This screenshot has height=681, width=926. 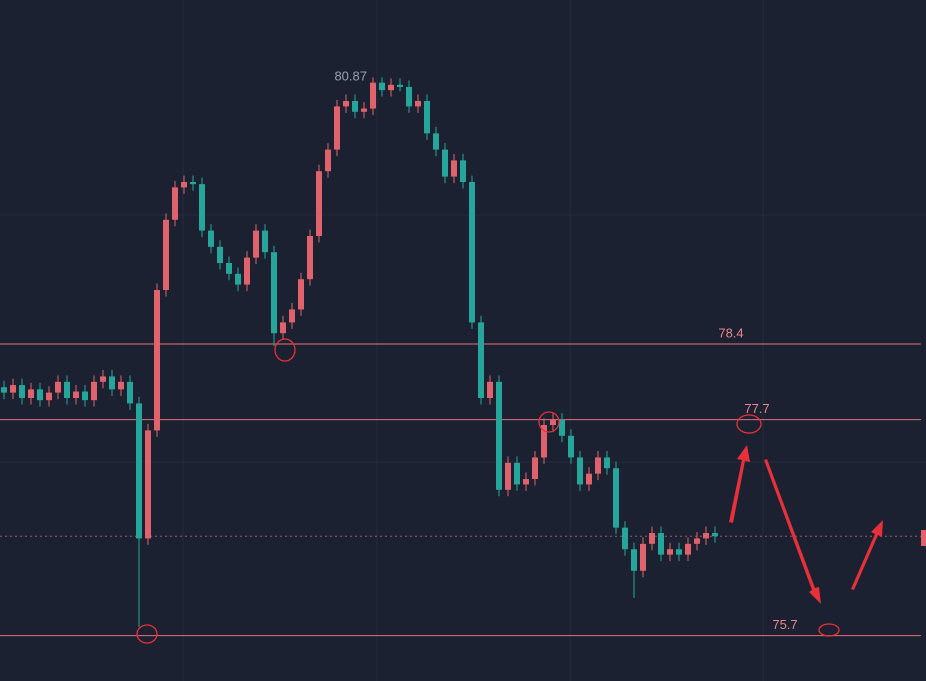 What do you see at coordinates (730, 332) in the screenshot?
I see `level-label: 78.4` at bounding box center [730, 332].